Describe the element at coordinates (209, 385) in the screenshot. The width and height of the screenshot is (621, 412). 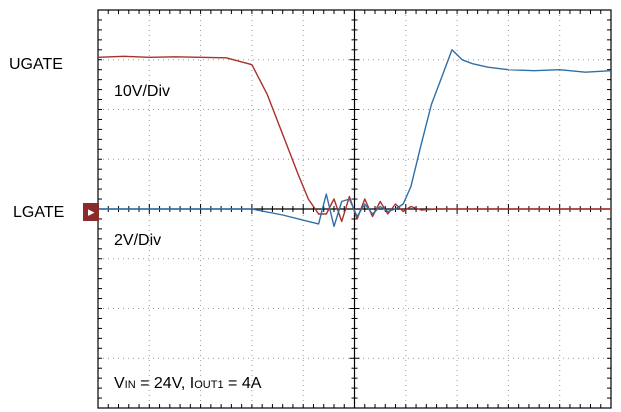
I see `iout-subscript: OUT1` at that location.